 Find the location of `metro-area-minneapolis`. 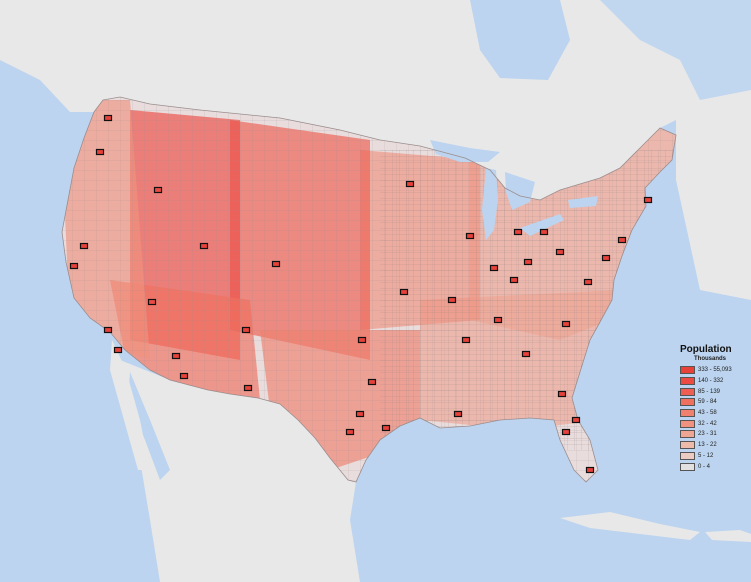

metro-area-minneapolis is located at coordinates (410, 184).